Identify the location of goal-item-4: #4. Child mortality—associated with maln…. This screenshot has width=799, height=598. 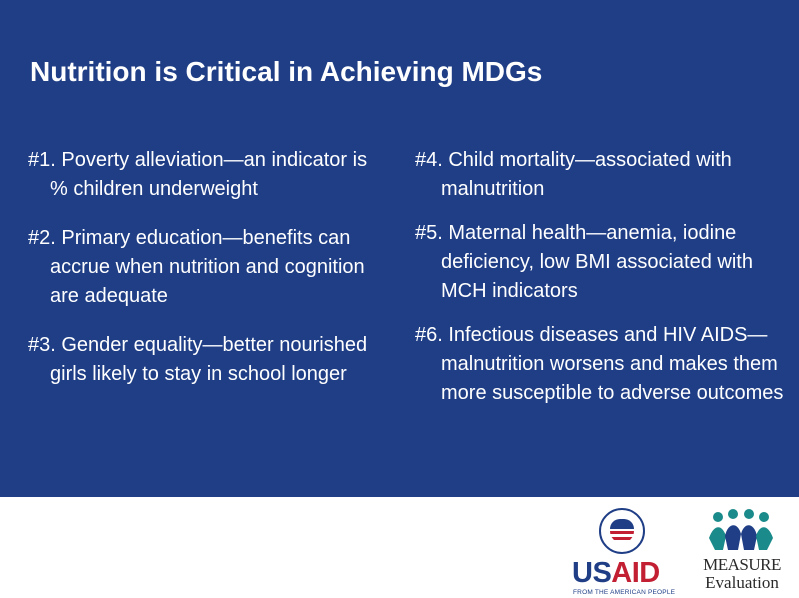
(573, 174).